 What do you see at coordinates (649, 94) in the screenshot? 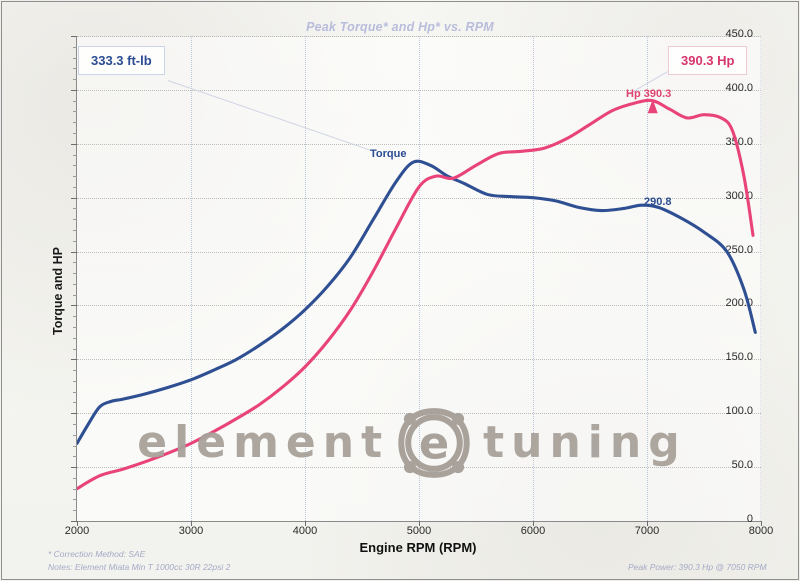
I see `hp-peak-label: Hp 390.3` at bounding box center [649, 94].